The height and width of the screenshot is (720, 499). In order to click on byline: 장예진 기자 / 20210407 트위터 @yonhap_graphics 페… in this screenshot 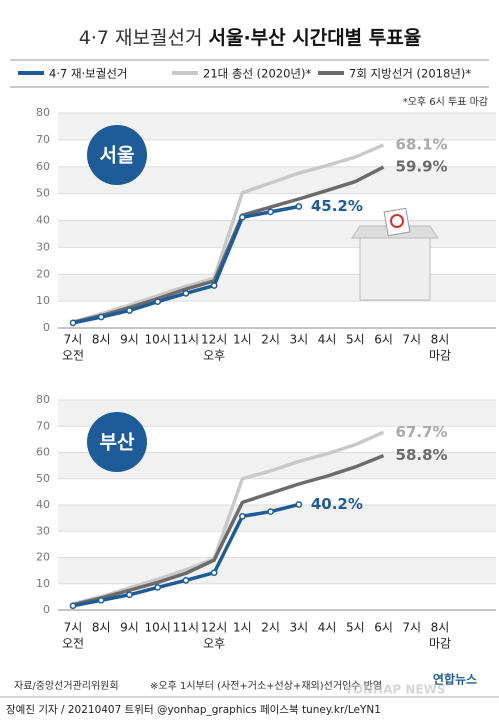, I will do `click(193, 709)`.